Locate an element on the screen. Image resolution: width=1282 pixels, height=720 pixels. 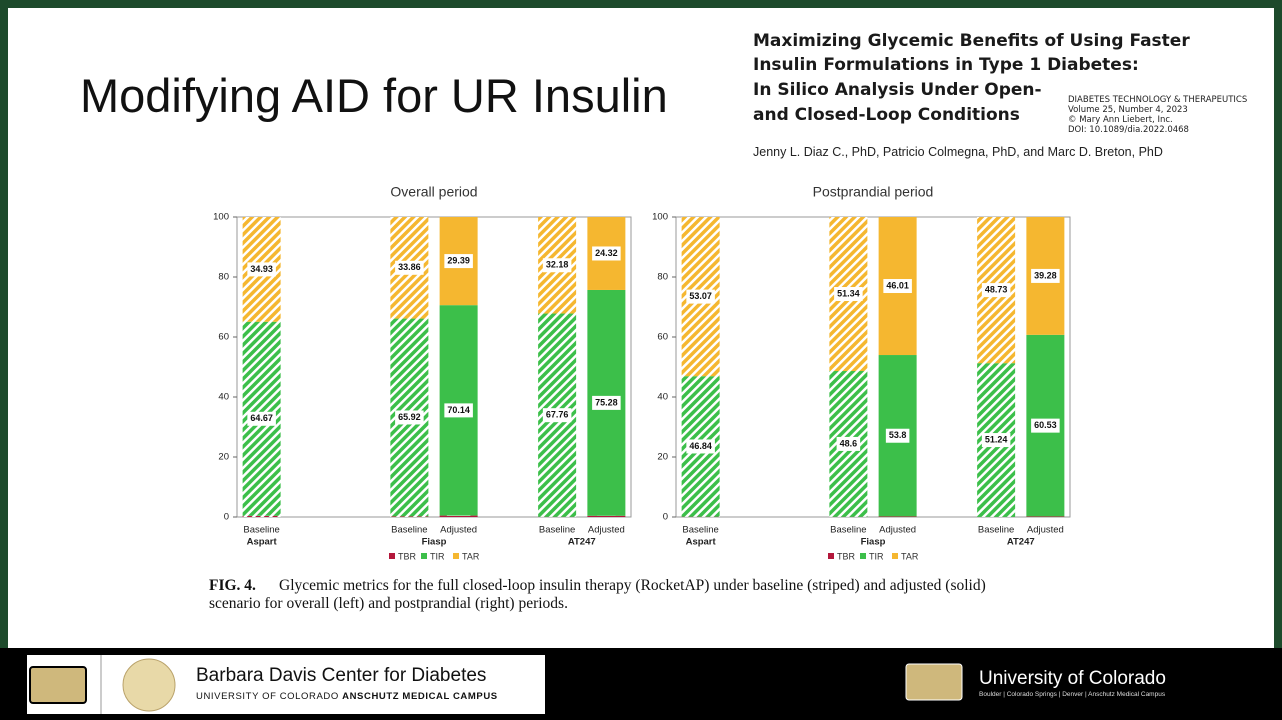
data-label: 60.53 is located at coordinates (1045, 425).